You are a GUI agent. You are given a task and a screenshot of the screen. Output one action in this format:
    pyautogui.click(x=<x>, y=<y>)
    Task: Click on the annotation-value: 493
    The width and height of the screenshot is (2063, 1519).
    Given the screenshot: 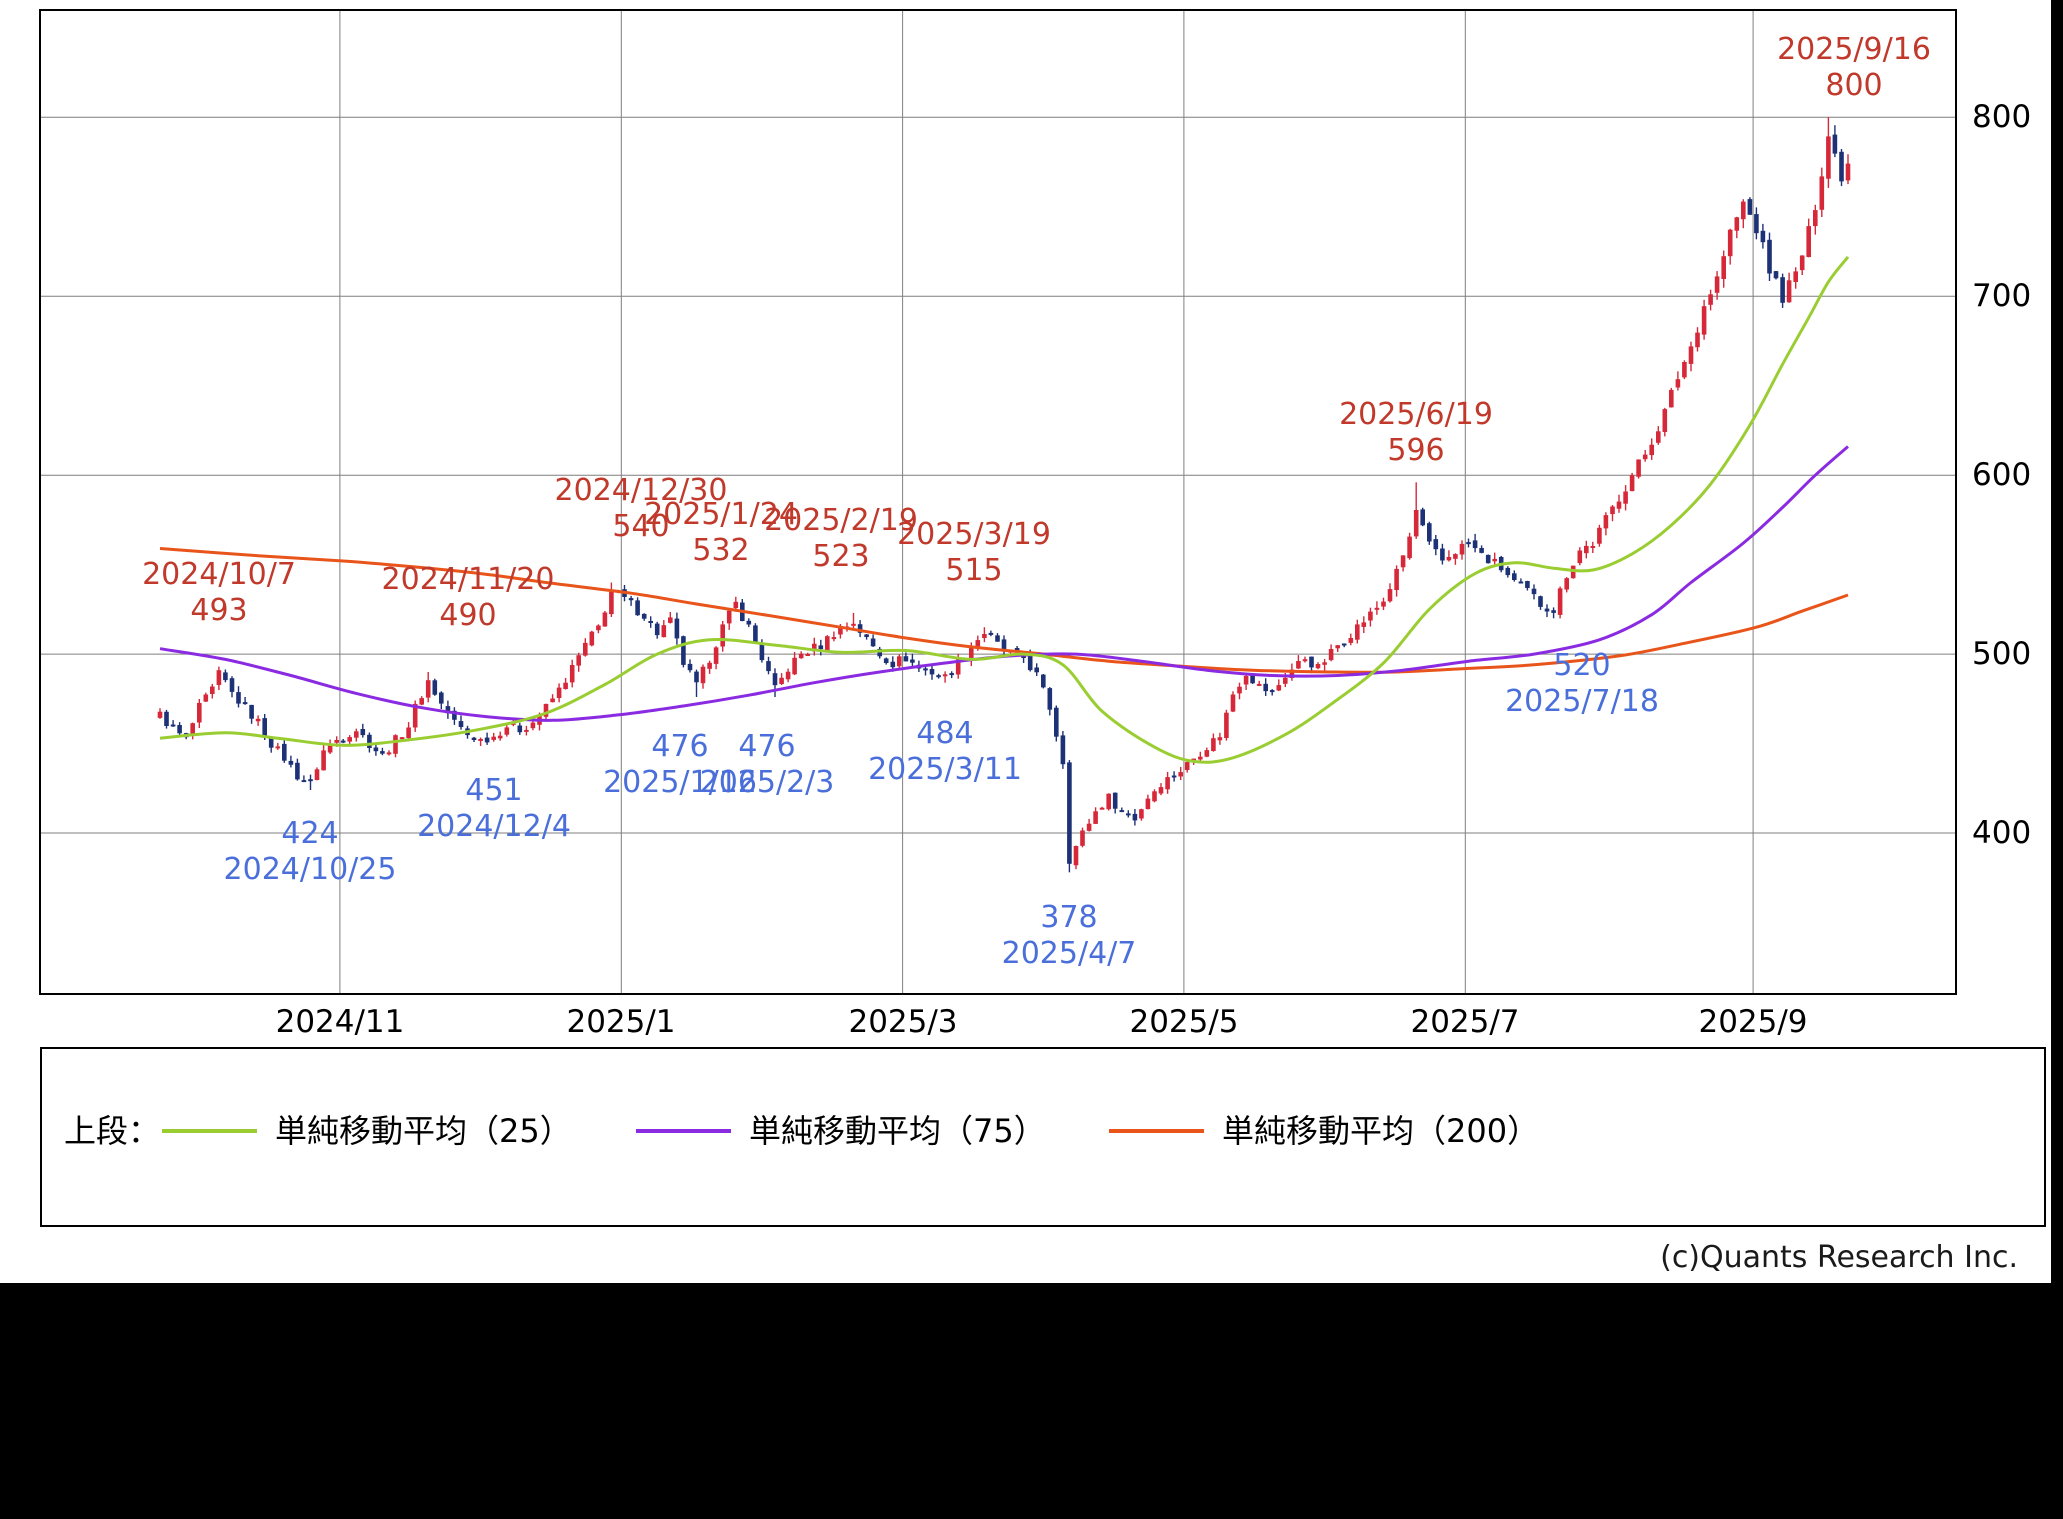 What is the action you would take?
    pyautogui.click(x=219, y=610)
    